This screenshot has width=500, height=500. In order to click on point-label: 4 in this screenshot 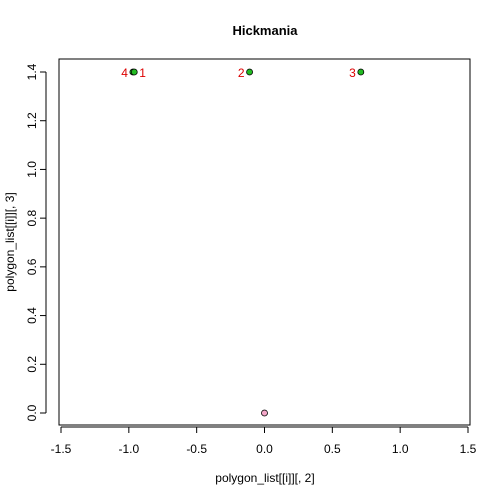, I will do `click(124, 73)`.